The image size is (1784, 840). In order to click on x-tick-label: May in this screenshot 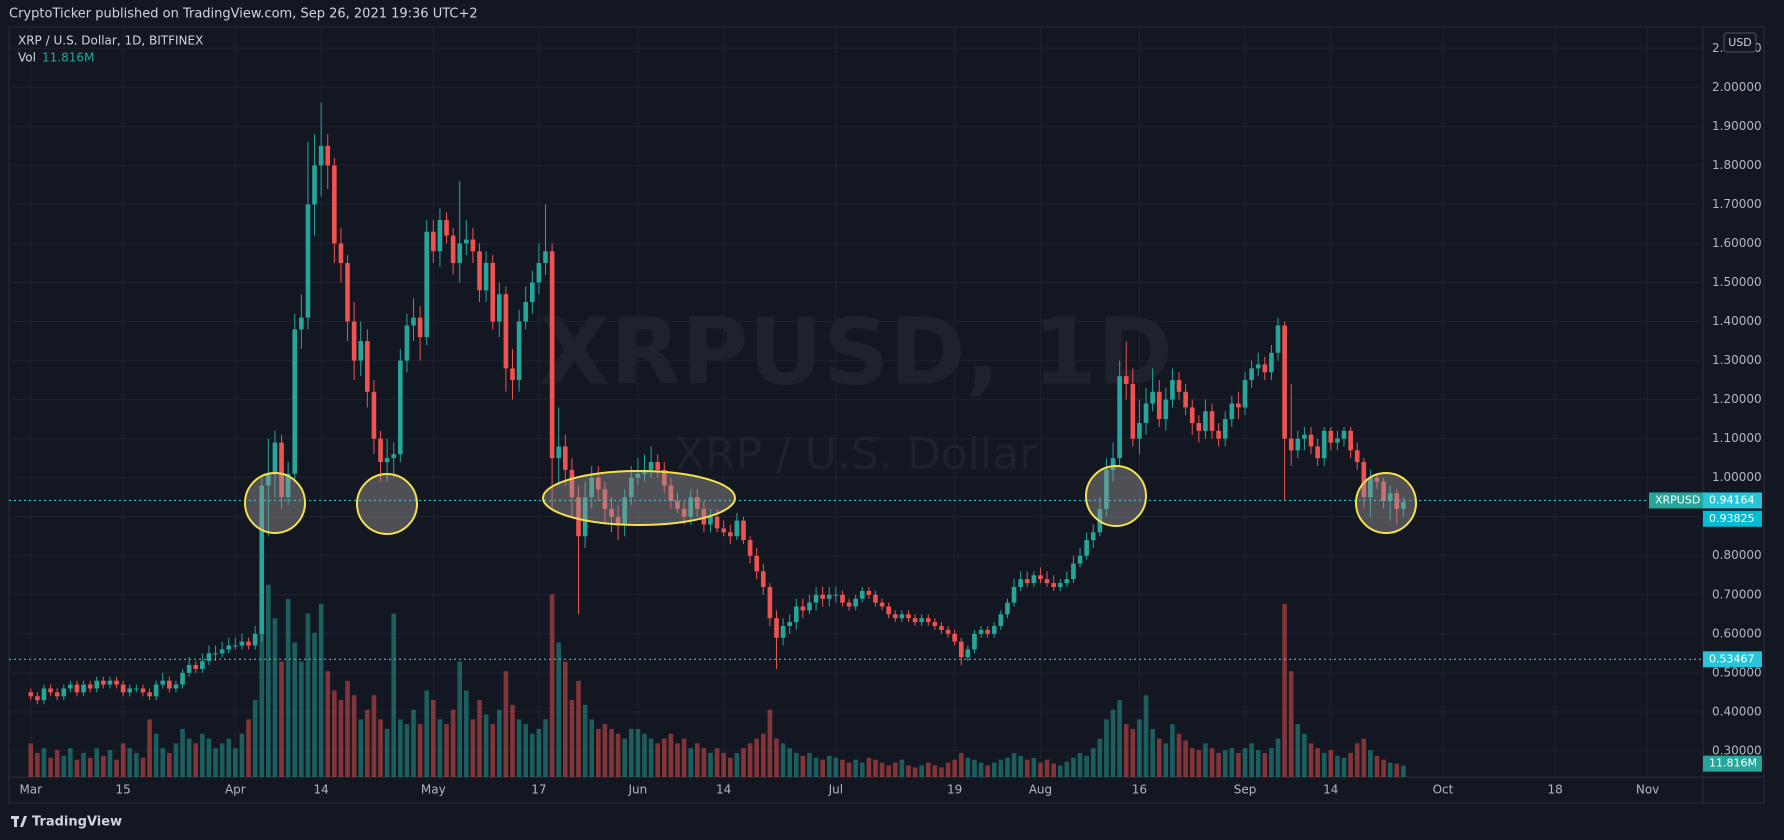, I will do `click(433, 790)`.